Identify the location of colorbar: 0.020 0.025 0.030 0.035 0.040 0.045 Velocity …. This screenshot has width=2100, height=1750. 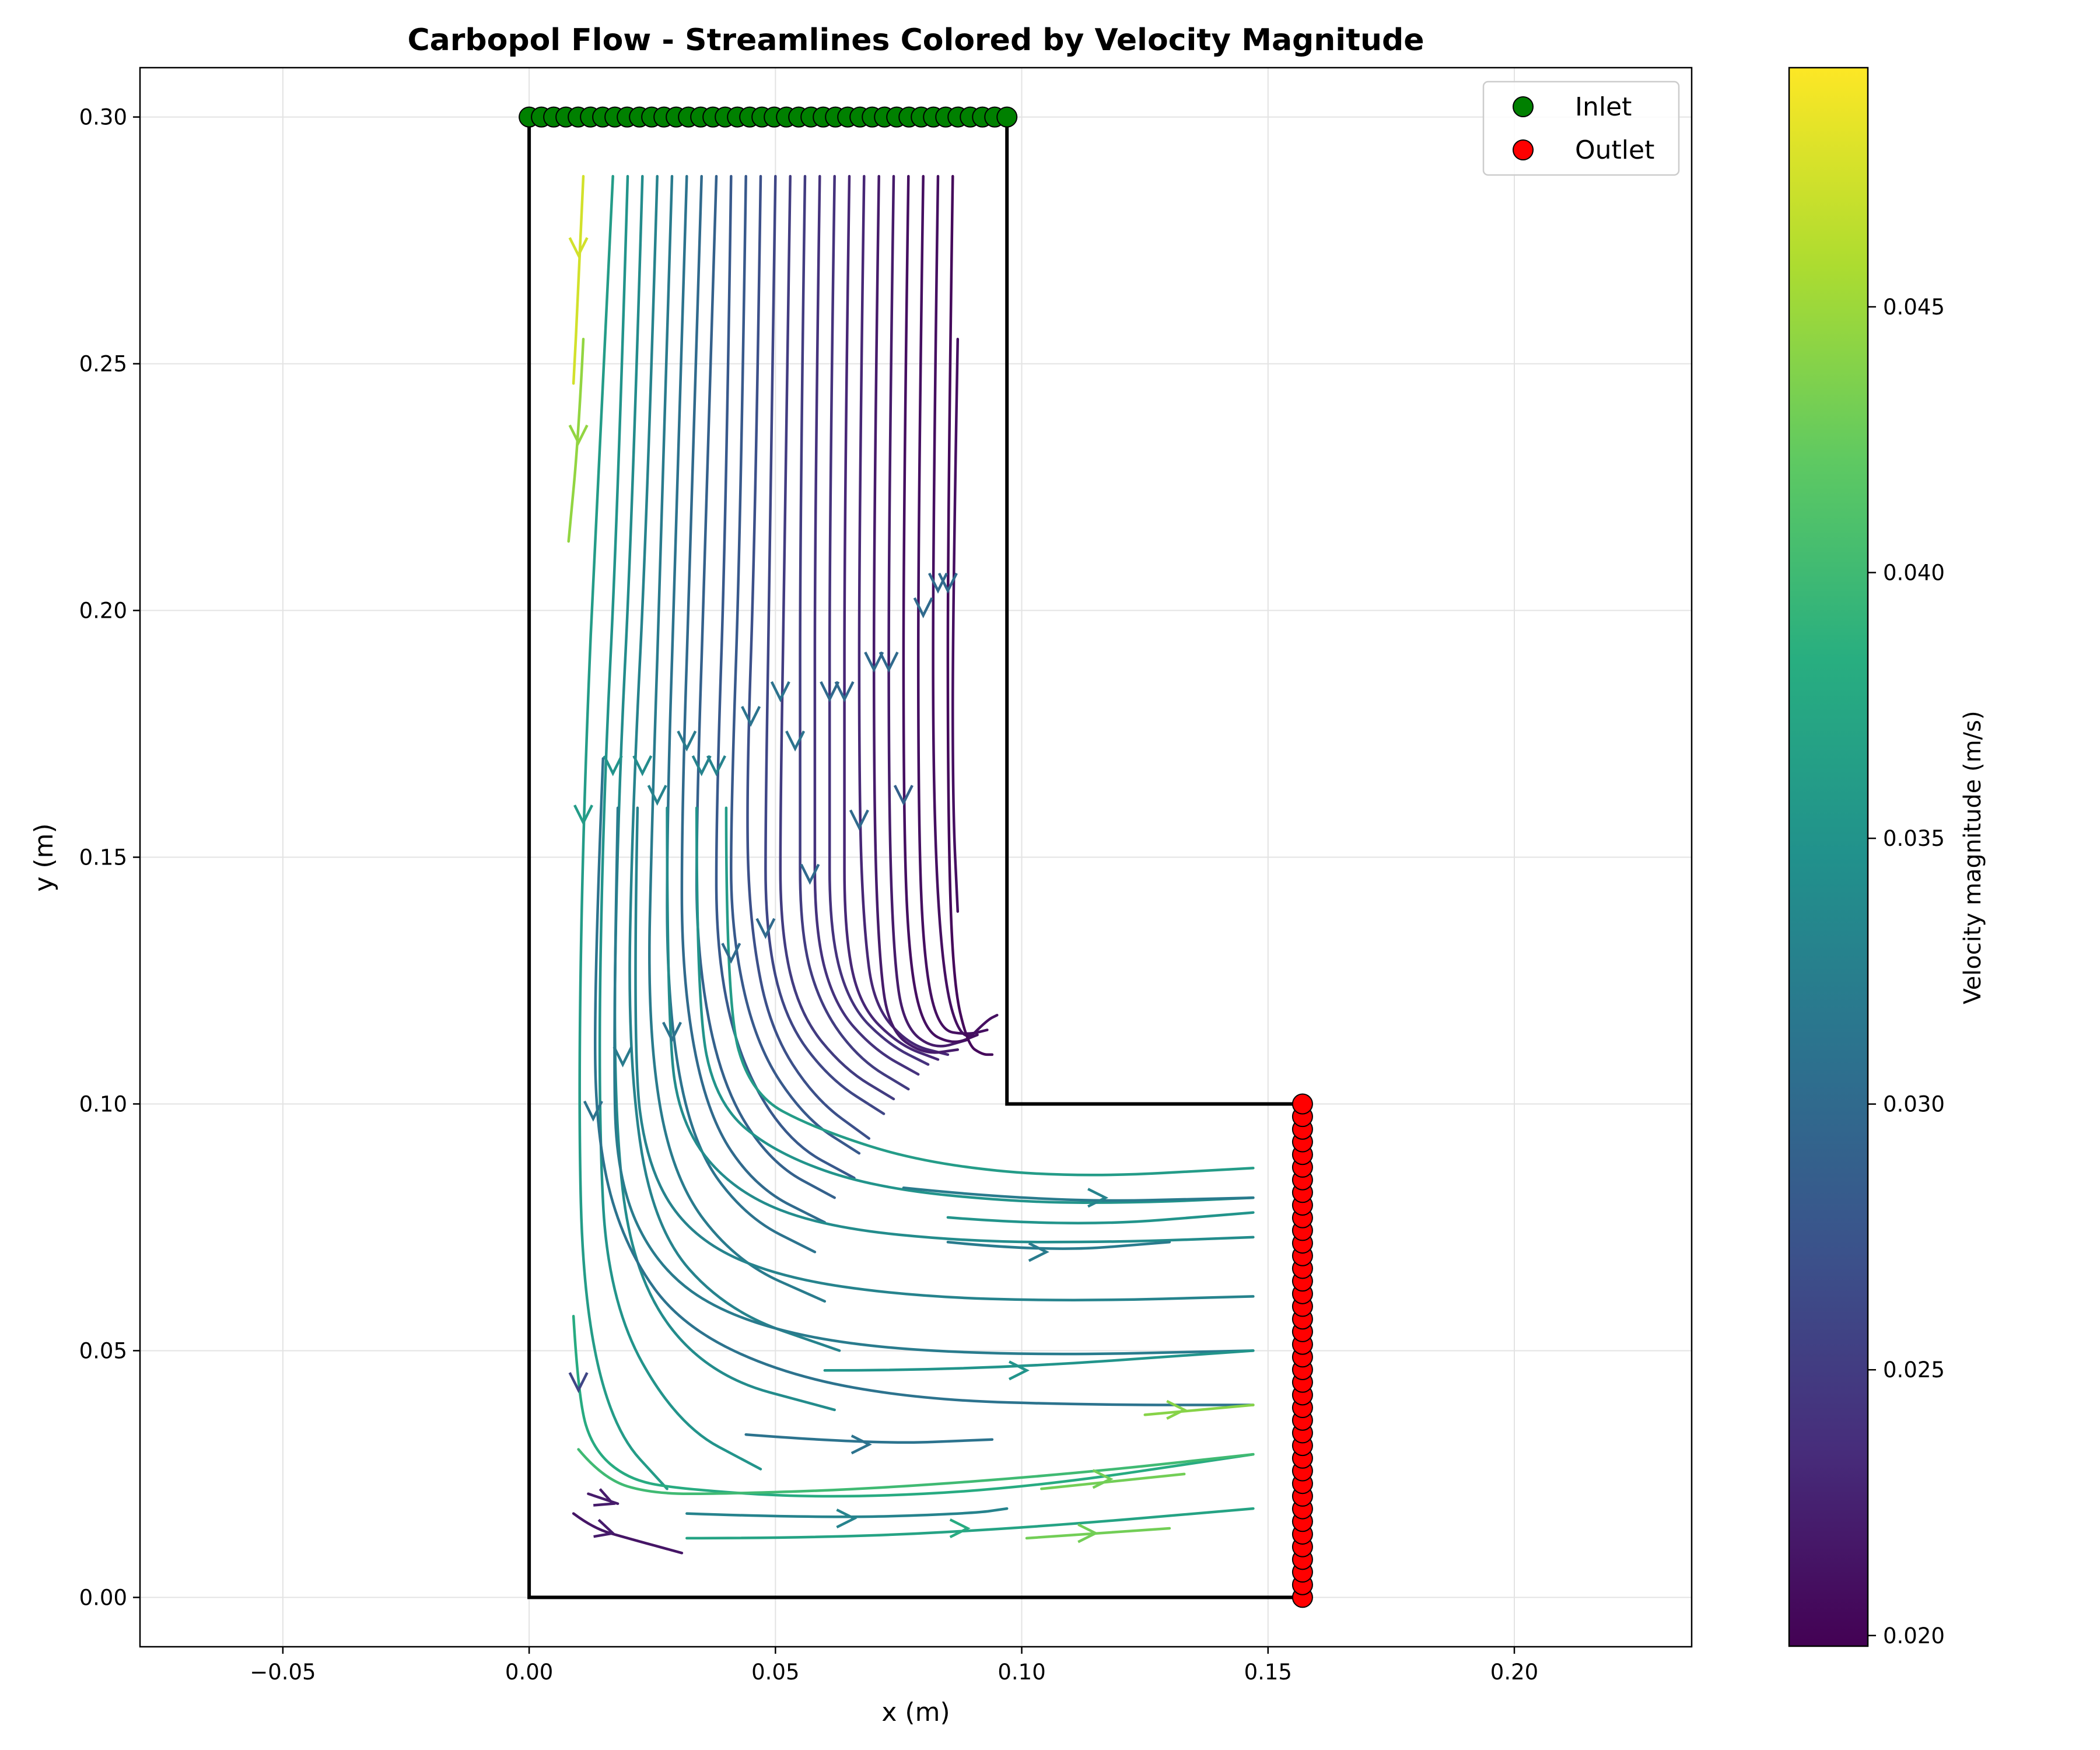
(1887, 857).